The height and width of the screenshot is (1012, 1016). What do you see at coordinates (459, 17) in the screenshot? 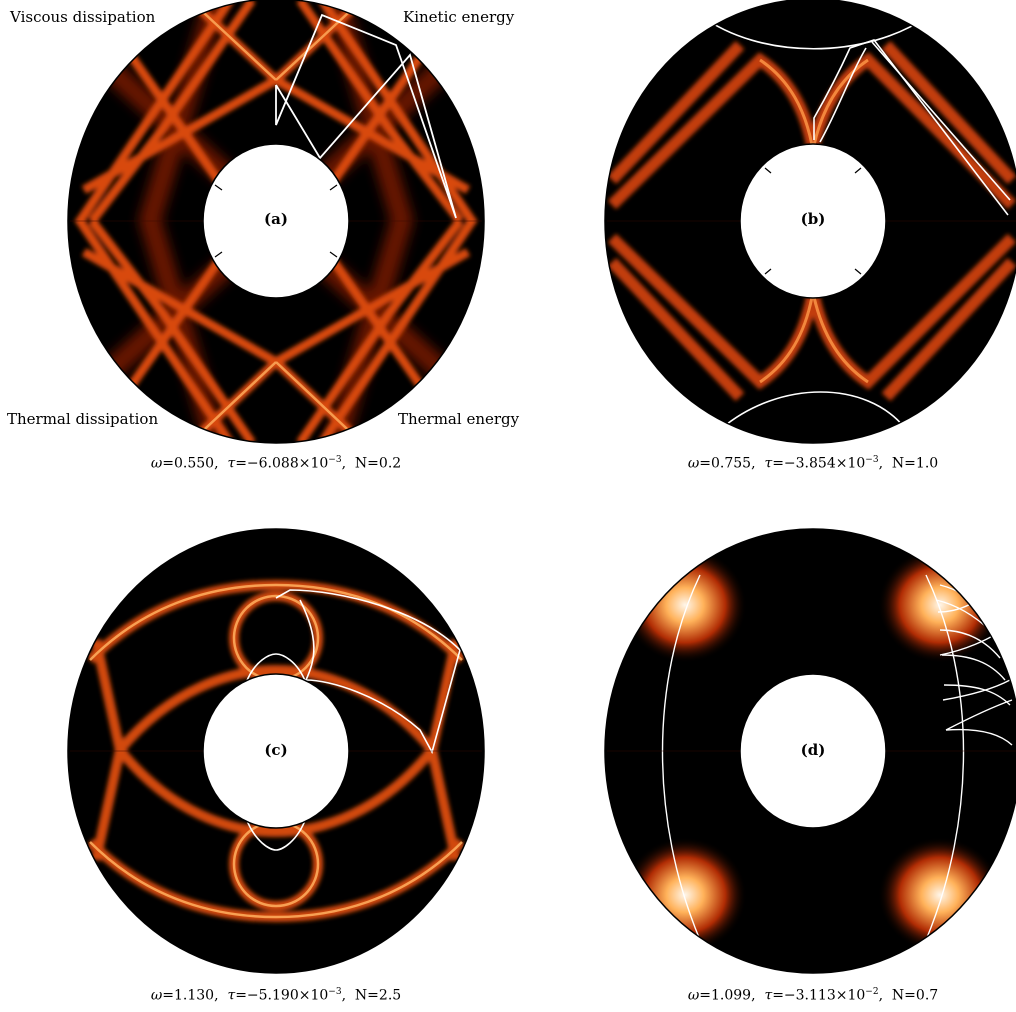
I see `label-kinetic-energy: Kinetic energy` at bounding box center [459, 17].